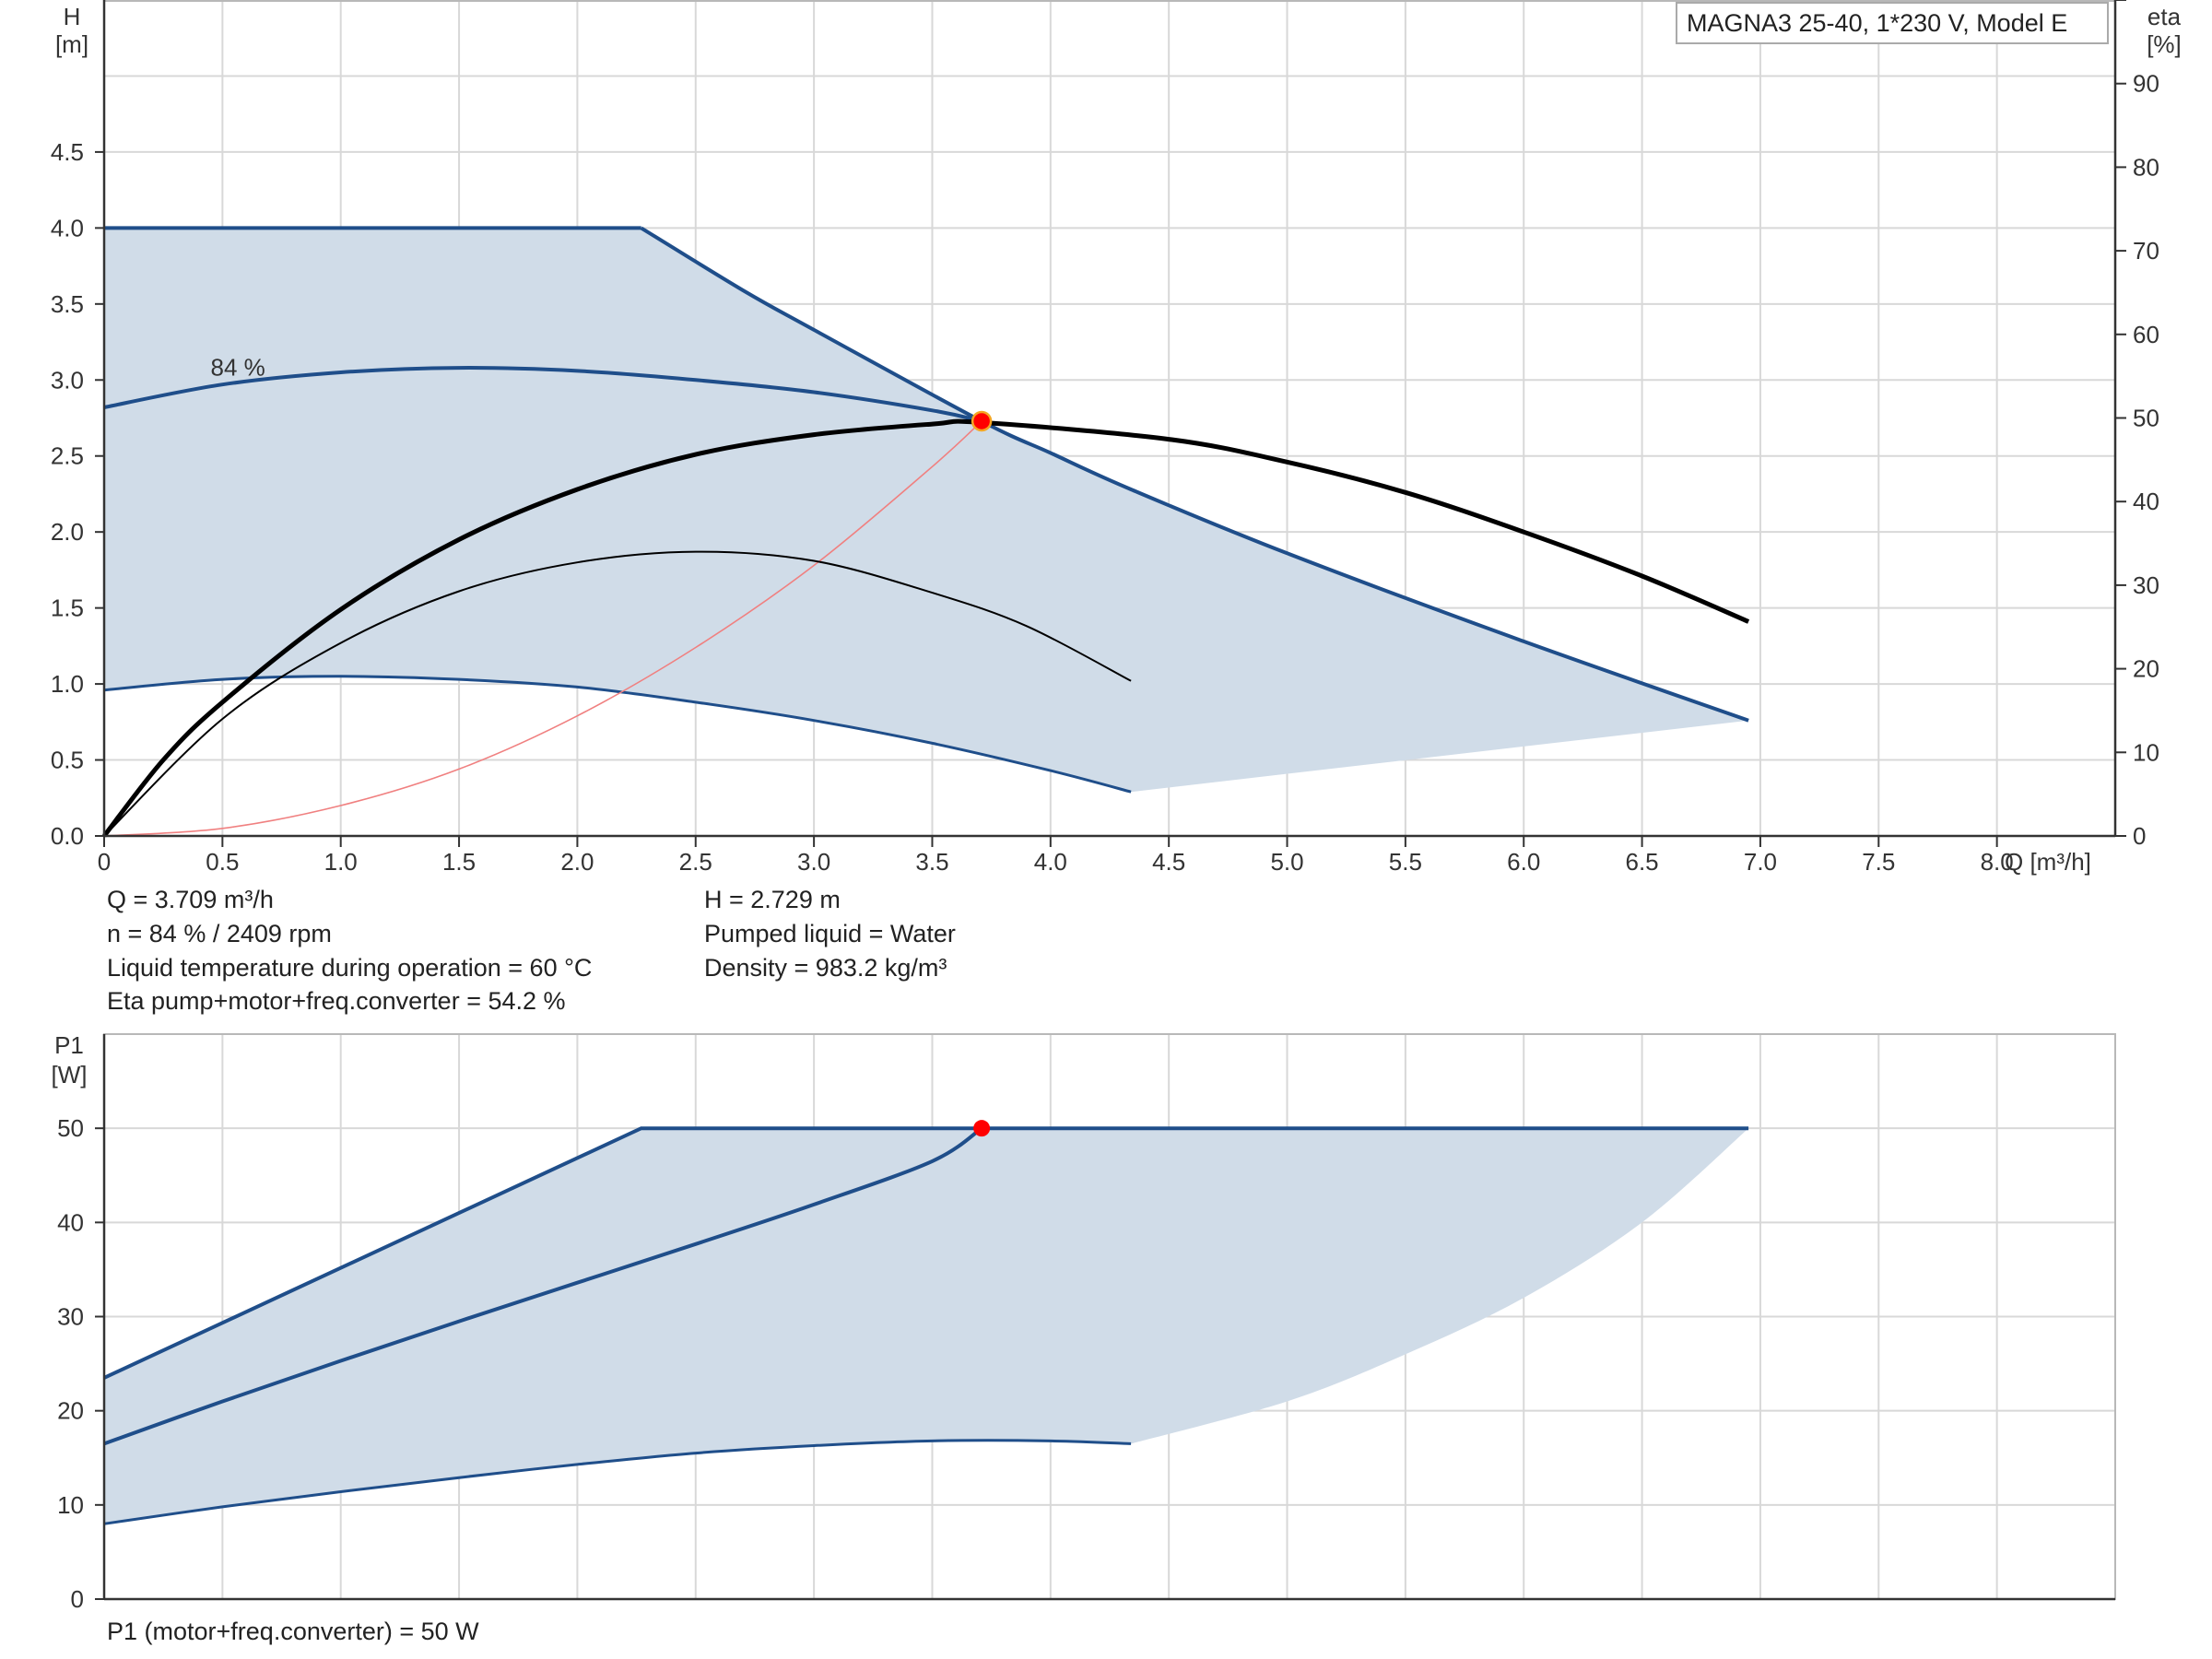  What do you see at coordinates (2146, 167) in the screenshot?
I see `head-y2-tick-label: 80` at bounding box center [2146, 167].